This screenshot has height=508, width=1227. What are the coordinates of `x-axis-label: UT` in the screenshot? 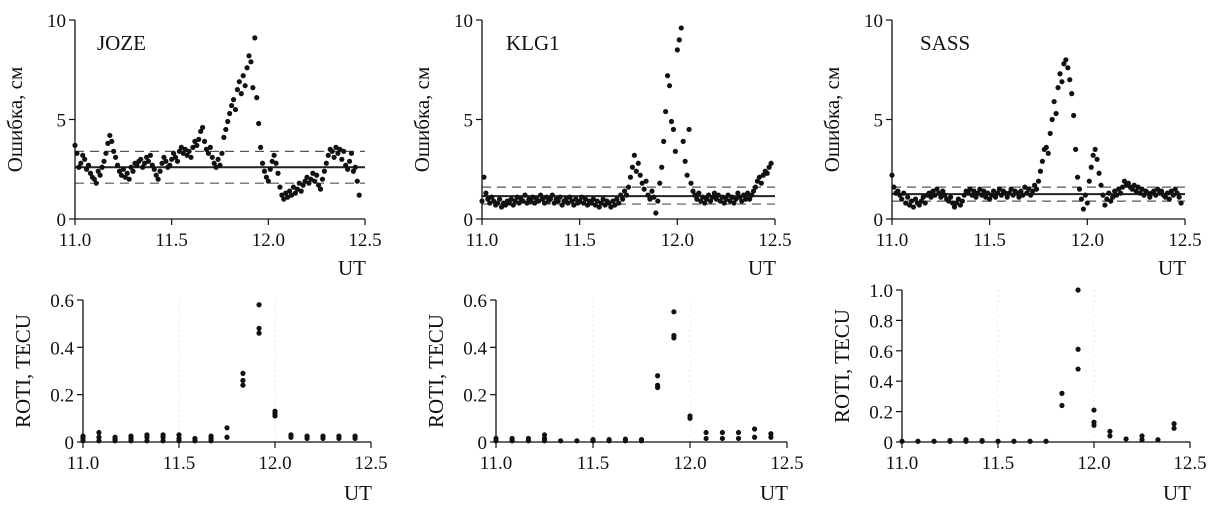 It's located at (358, 493).